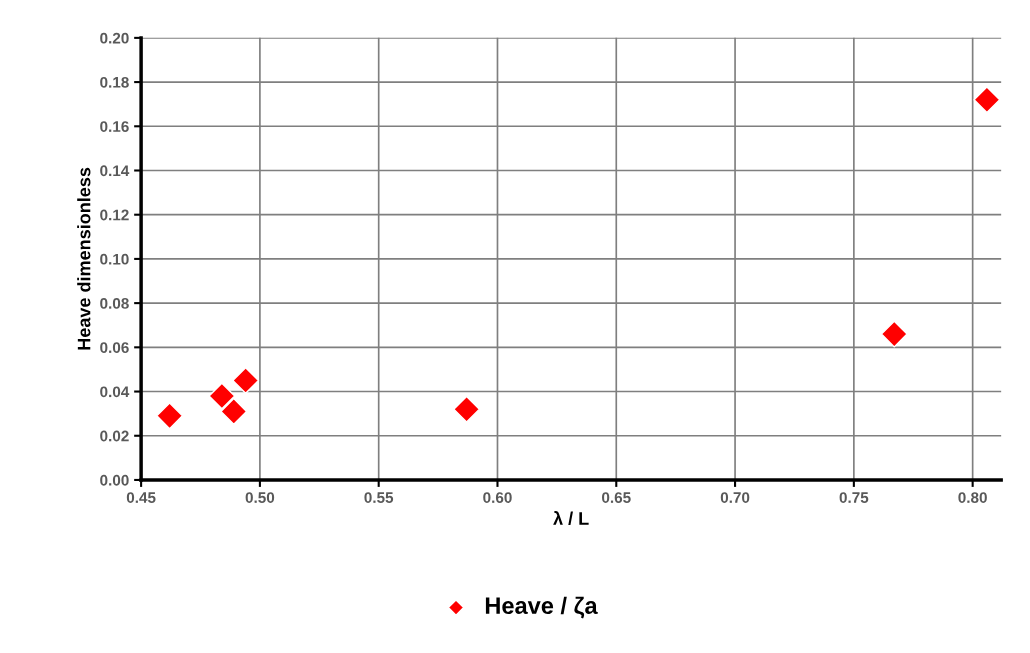 The height and width of the screenshot is (653, 1030). What do you see at coordinates (114, 259) in the screenshot?
I see `y-tick-label: 0.10` at bounding box center [114, 259].